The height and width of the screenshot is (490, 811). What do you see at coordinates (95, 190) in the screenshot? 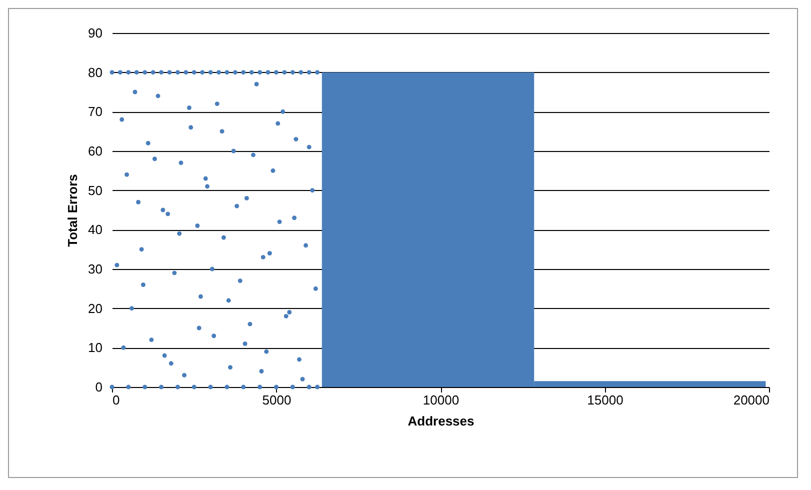
I see `y-tick-label: 50` at bounding box center [95, 190].